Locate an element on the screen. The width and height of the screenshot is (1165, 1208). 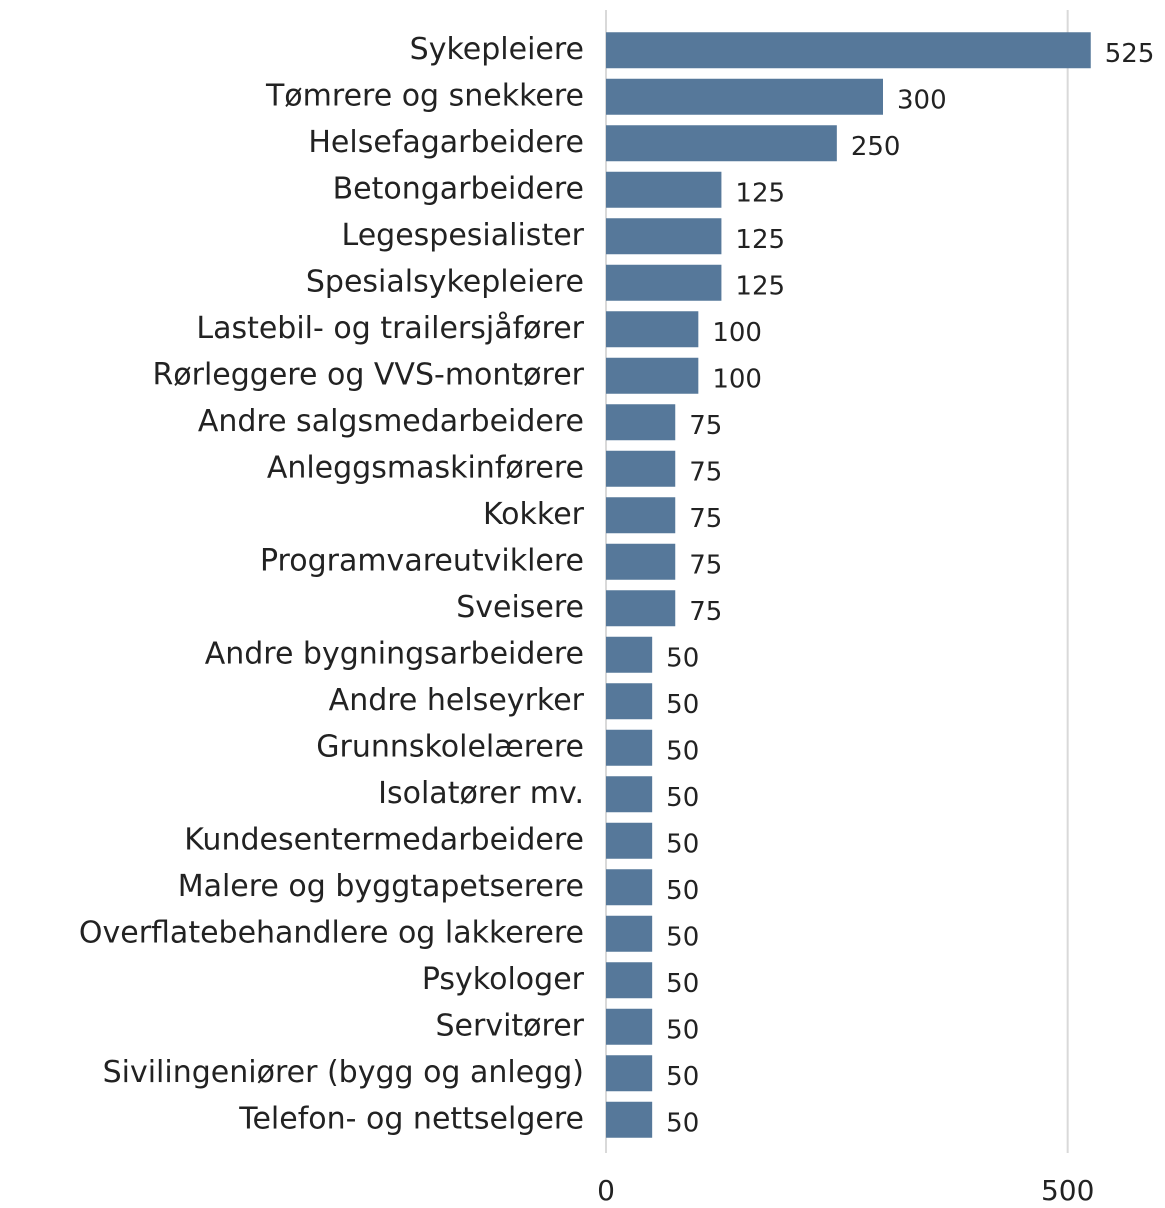
y-tick-label: Tømrere og snekkere is located at coordinates (424, 95).